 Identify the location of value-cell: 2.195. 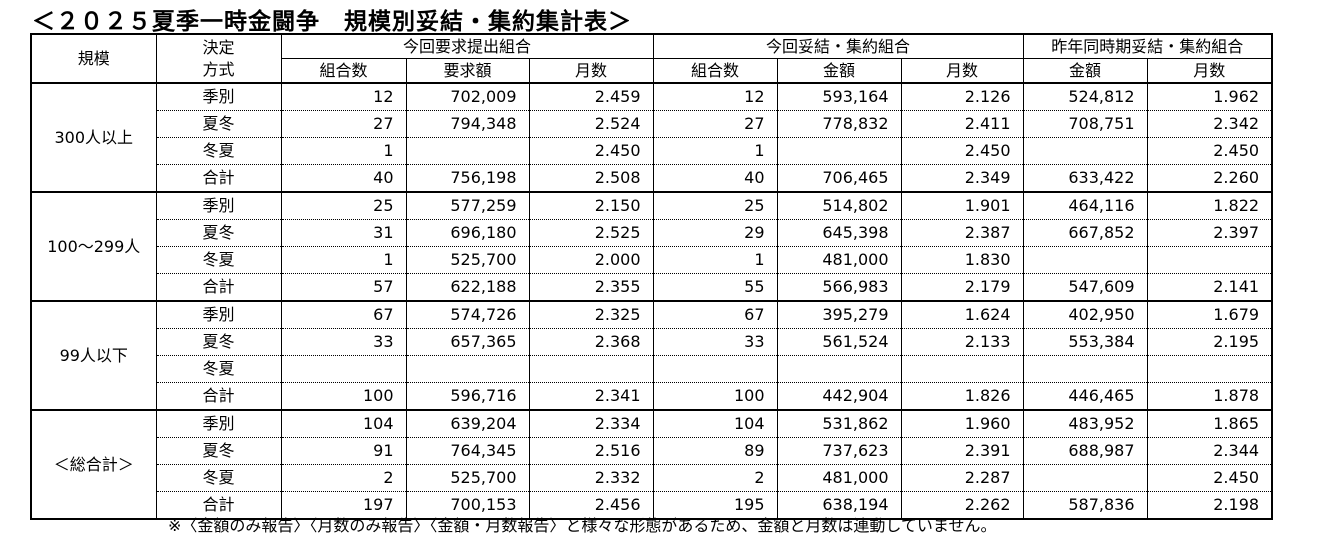
(1209, 342).